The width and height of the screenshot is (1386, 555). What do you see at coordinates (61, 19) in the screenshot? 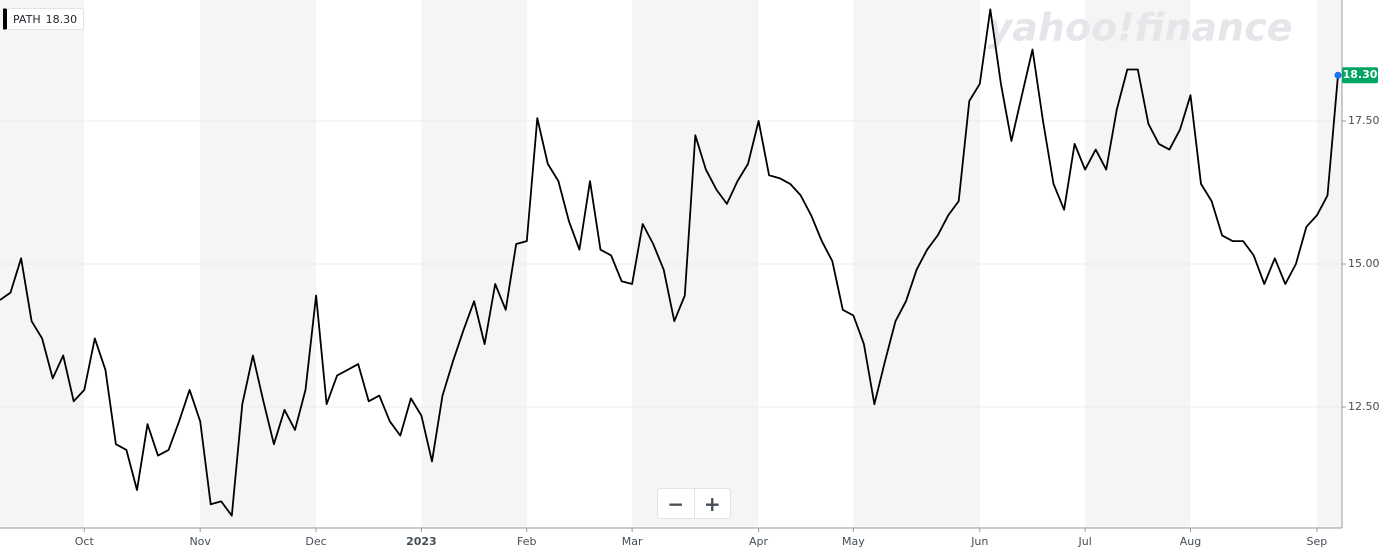
I see `legend-value: 18.30` at bounding box center [61, 19].